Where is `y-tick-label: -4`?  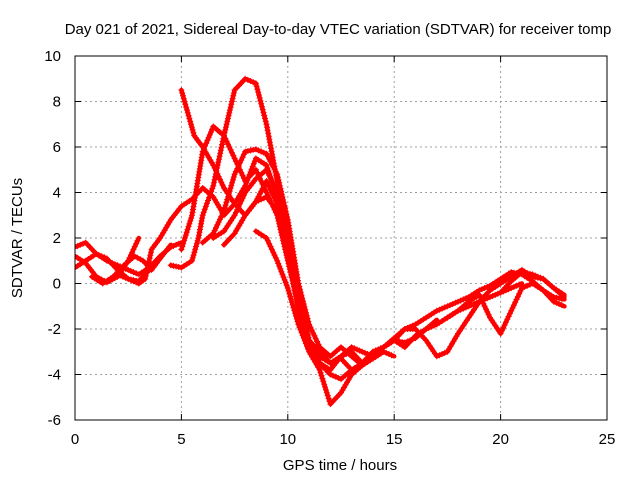
y-tick-label: -4 is located at coordinates (54, 375).